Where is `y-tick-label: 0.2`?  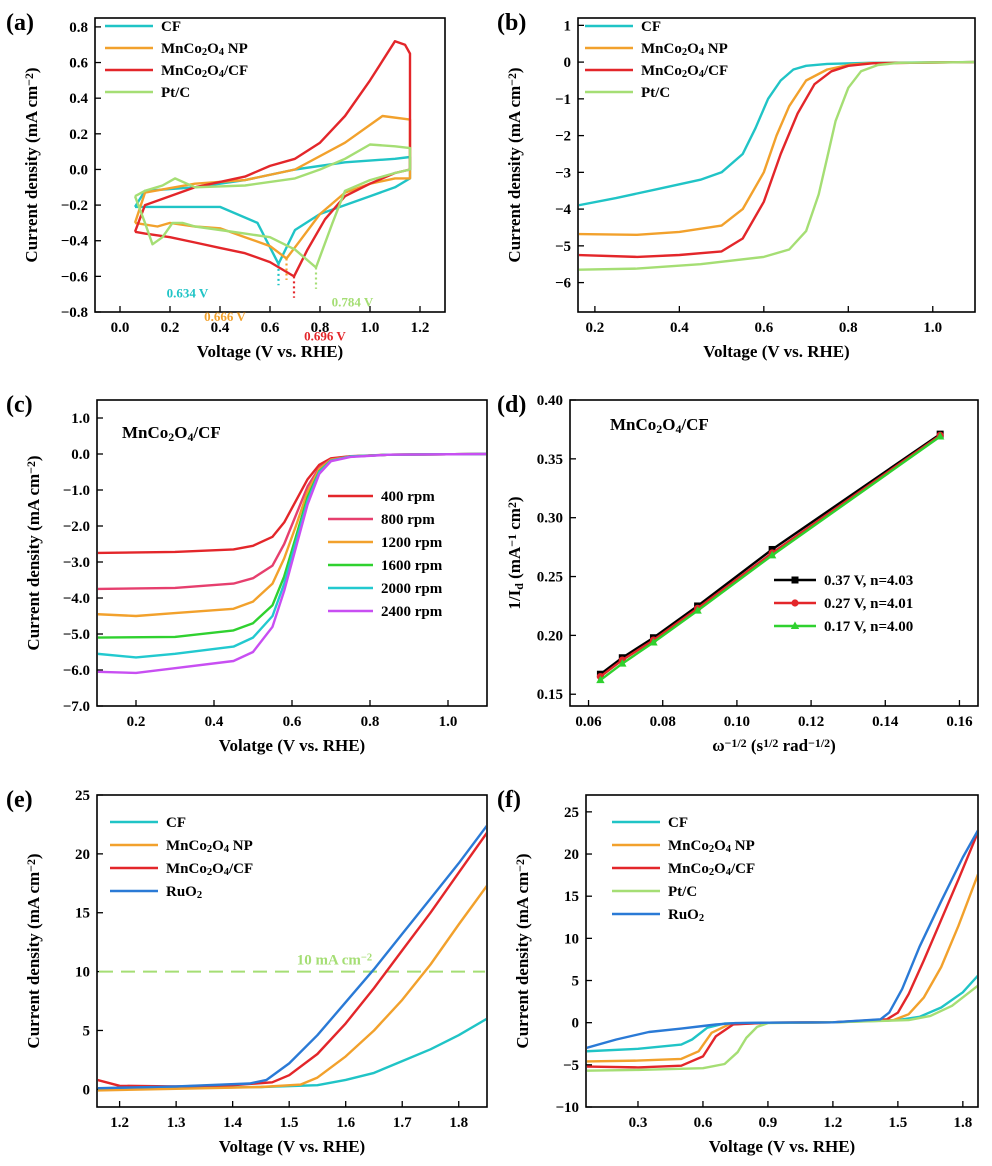 y-tick-label: 0.2 is located at coordinates (78, 135).